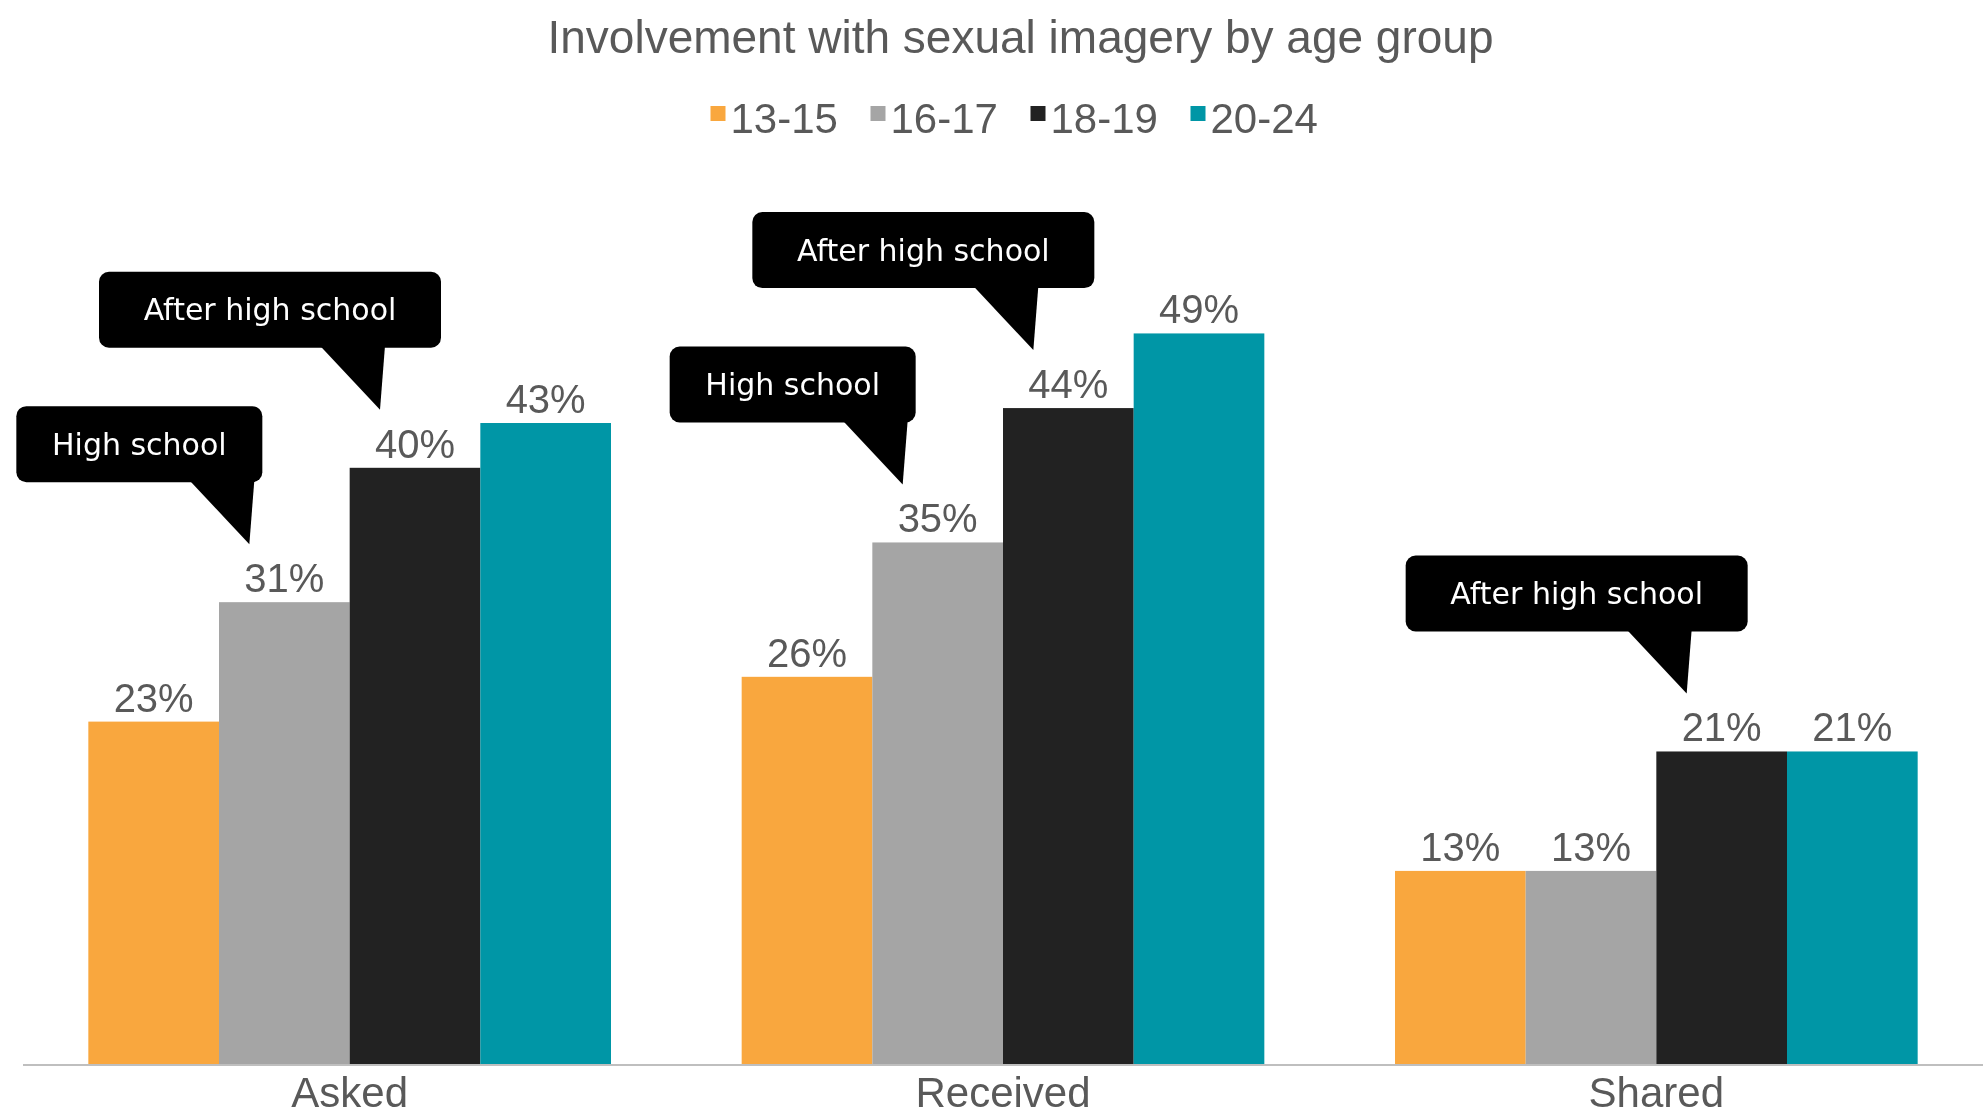 The width and height of the screenshot is (1983, 1116). I want to click on legend-label: 16-17, so click(944, 119).